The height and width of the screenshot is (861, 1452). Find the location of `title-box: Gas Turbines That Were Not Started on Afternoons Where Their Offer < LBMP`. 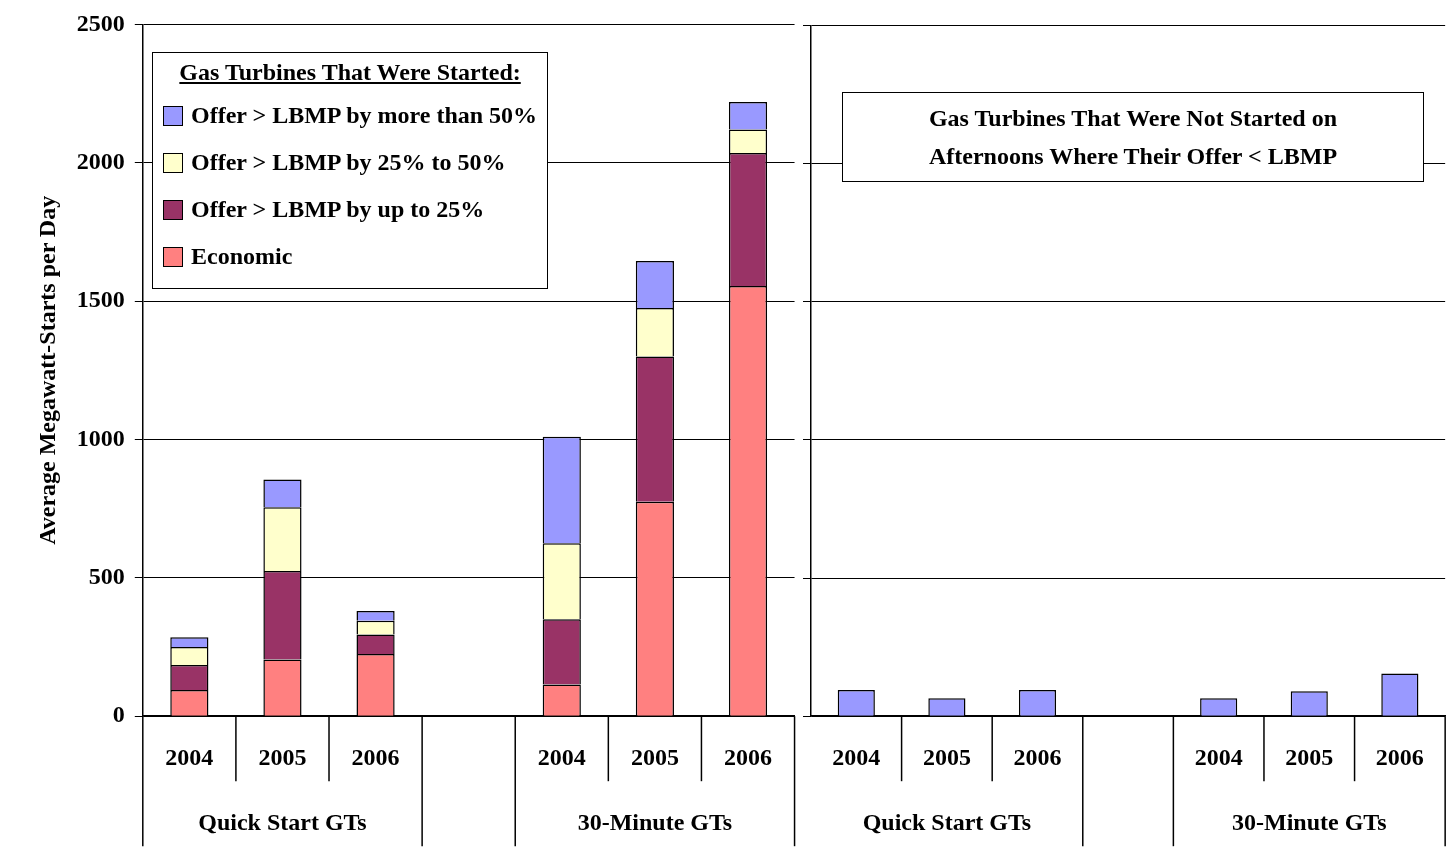

title-box: Gas Turbines That Were Not Started on Afternoons Where Their Offer < LBMP is located at coordinates (1133, 137).